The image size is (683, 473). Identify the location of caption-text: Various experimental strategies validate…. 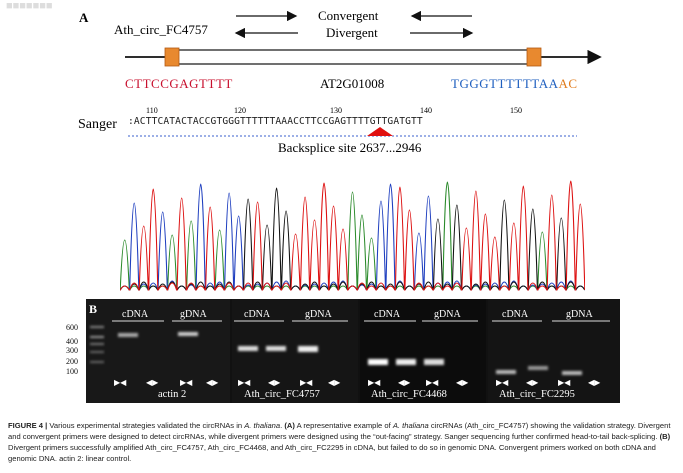
(146, 425).